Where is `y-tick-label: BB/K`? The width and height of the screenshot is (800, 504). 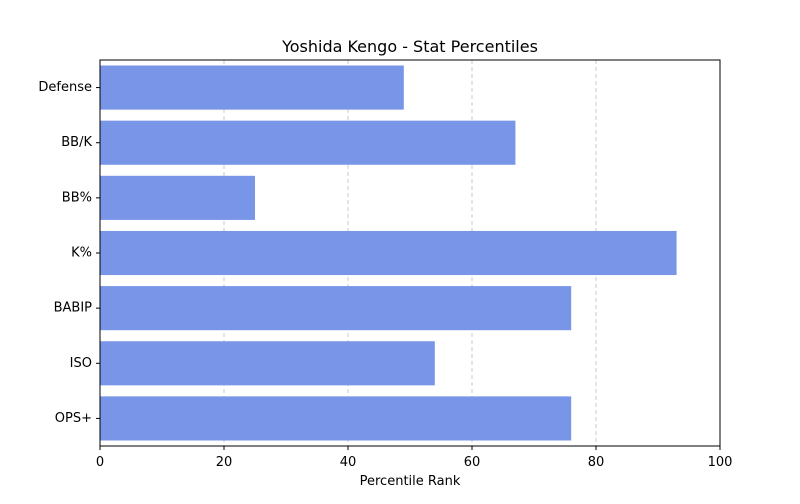
y-tick-label: BB/K is located at coordinates (76, 142).